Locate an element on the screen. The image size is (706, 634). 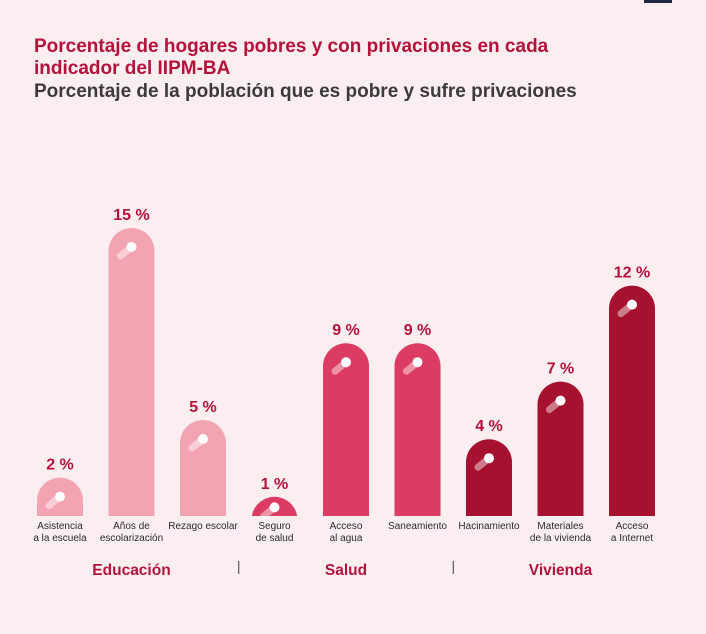
value-label-2: 5 % is located at coordinates (203, 407).